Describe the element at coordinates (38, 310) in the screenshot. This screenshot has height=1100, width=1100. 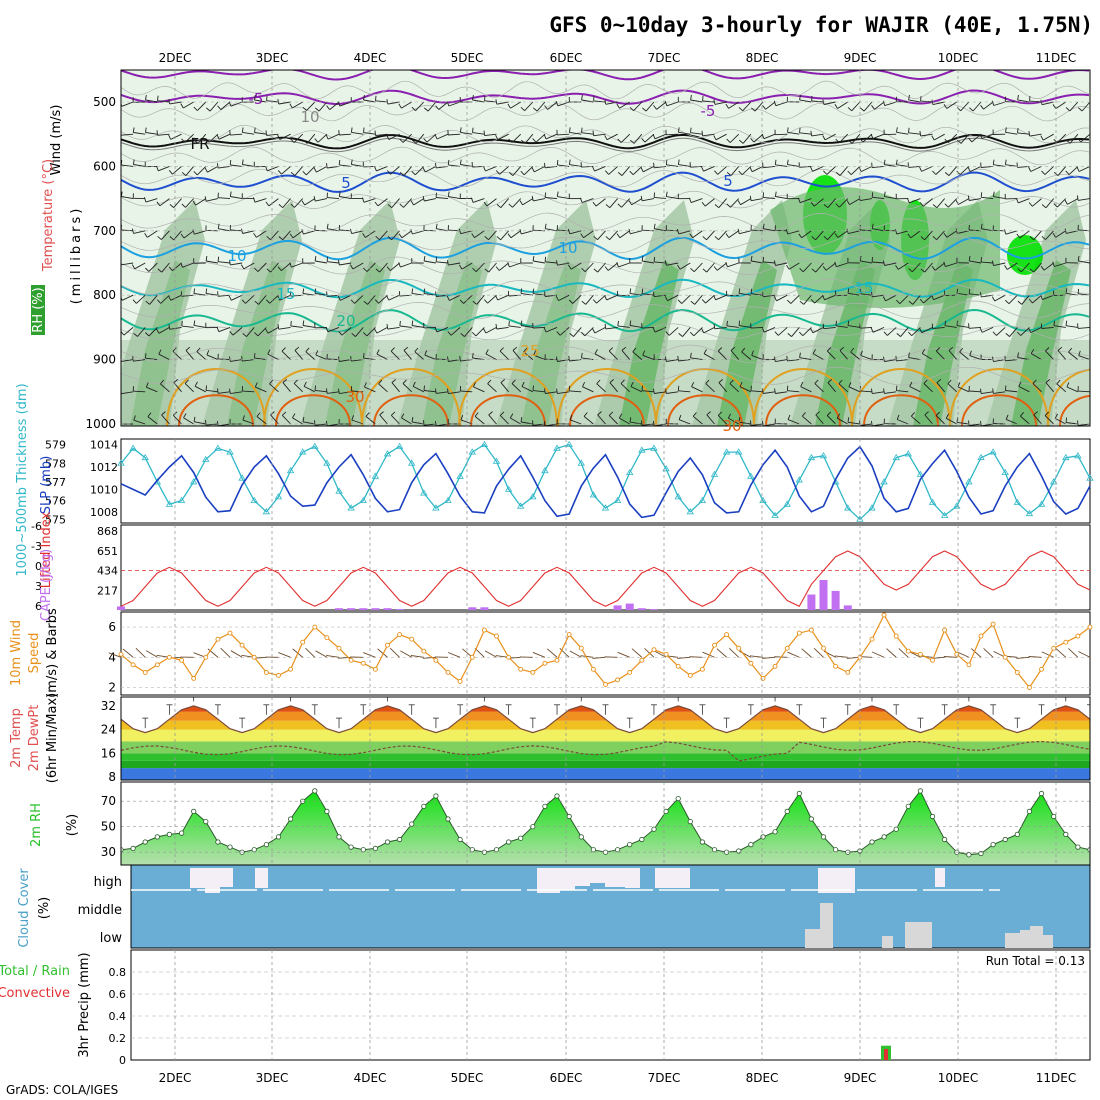
I see `rh-legend-box` at that location.